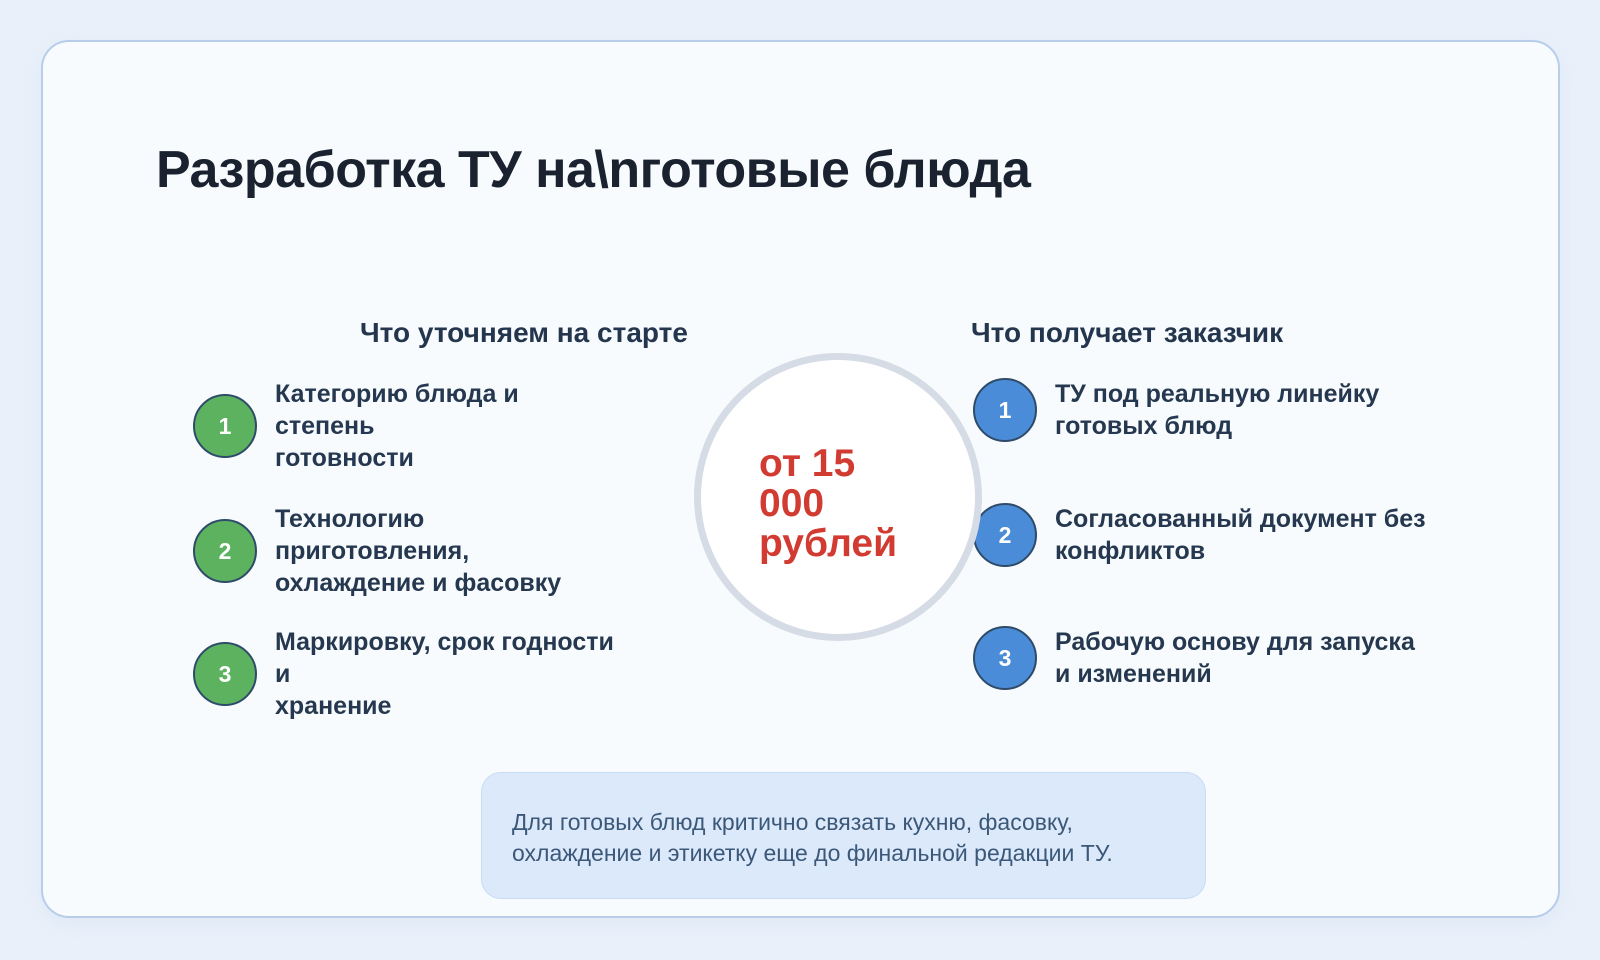  I want to click on page-title: Разработка ТУ на\nготовые блюда, so click(593, 170).